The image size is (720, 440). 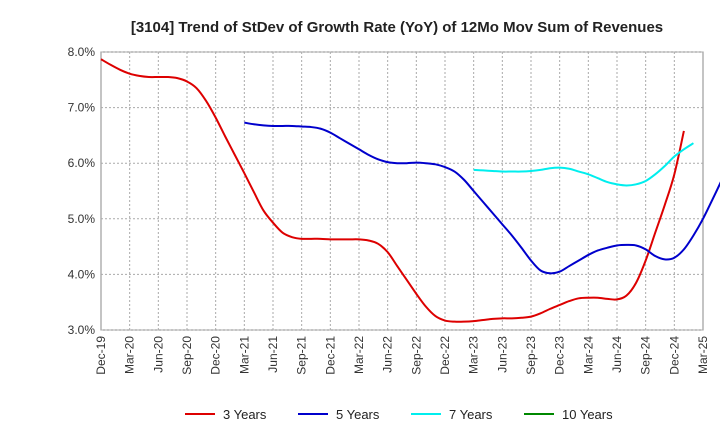 I want to click on y-tick-label: 5.0%, so click(x=82, y=219).